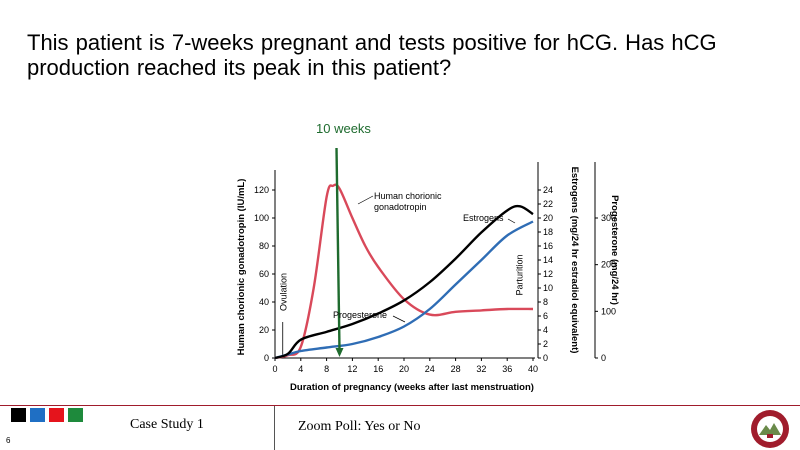  What do you see at coordinates (274, 369) in the screenshot?
I see `x-tick-label: 0` at bounding box center [274, 369].